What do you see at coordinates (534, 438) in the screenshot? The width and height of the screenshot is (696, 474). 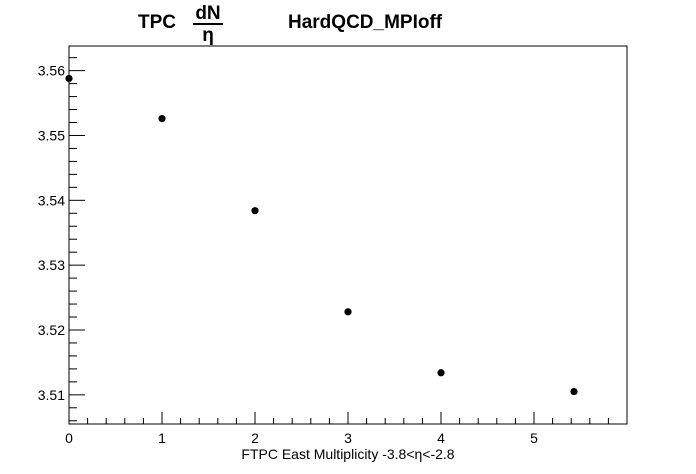 I see `x-tick-label: 5` at bounding box center [534, 438].